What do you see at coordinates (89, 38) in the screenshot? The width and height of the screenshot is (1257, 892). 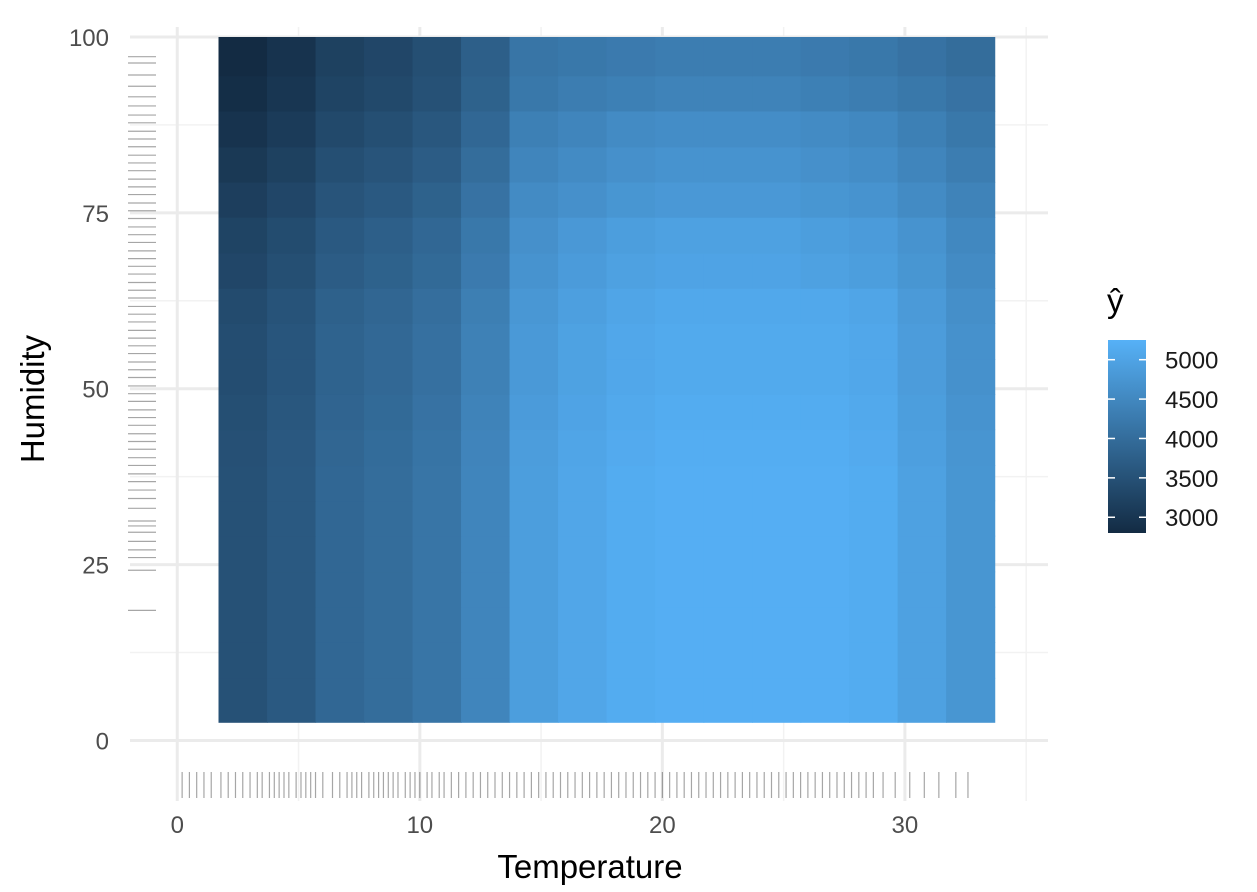 I see `y-tick-label: 100` at bounding box center [89, 38].